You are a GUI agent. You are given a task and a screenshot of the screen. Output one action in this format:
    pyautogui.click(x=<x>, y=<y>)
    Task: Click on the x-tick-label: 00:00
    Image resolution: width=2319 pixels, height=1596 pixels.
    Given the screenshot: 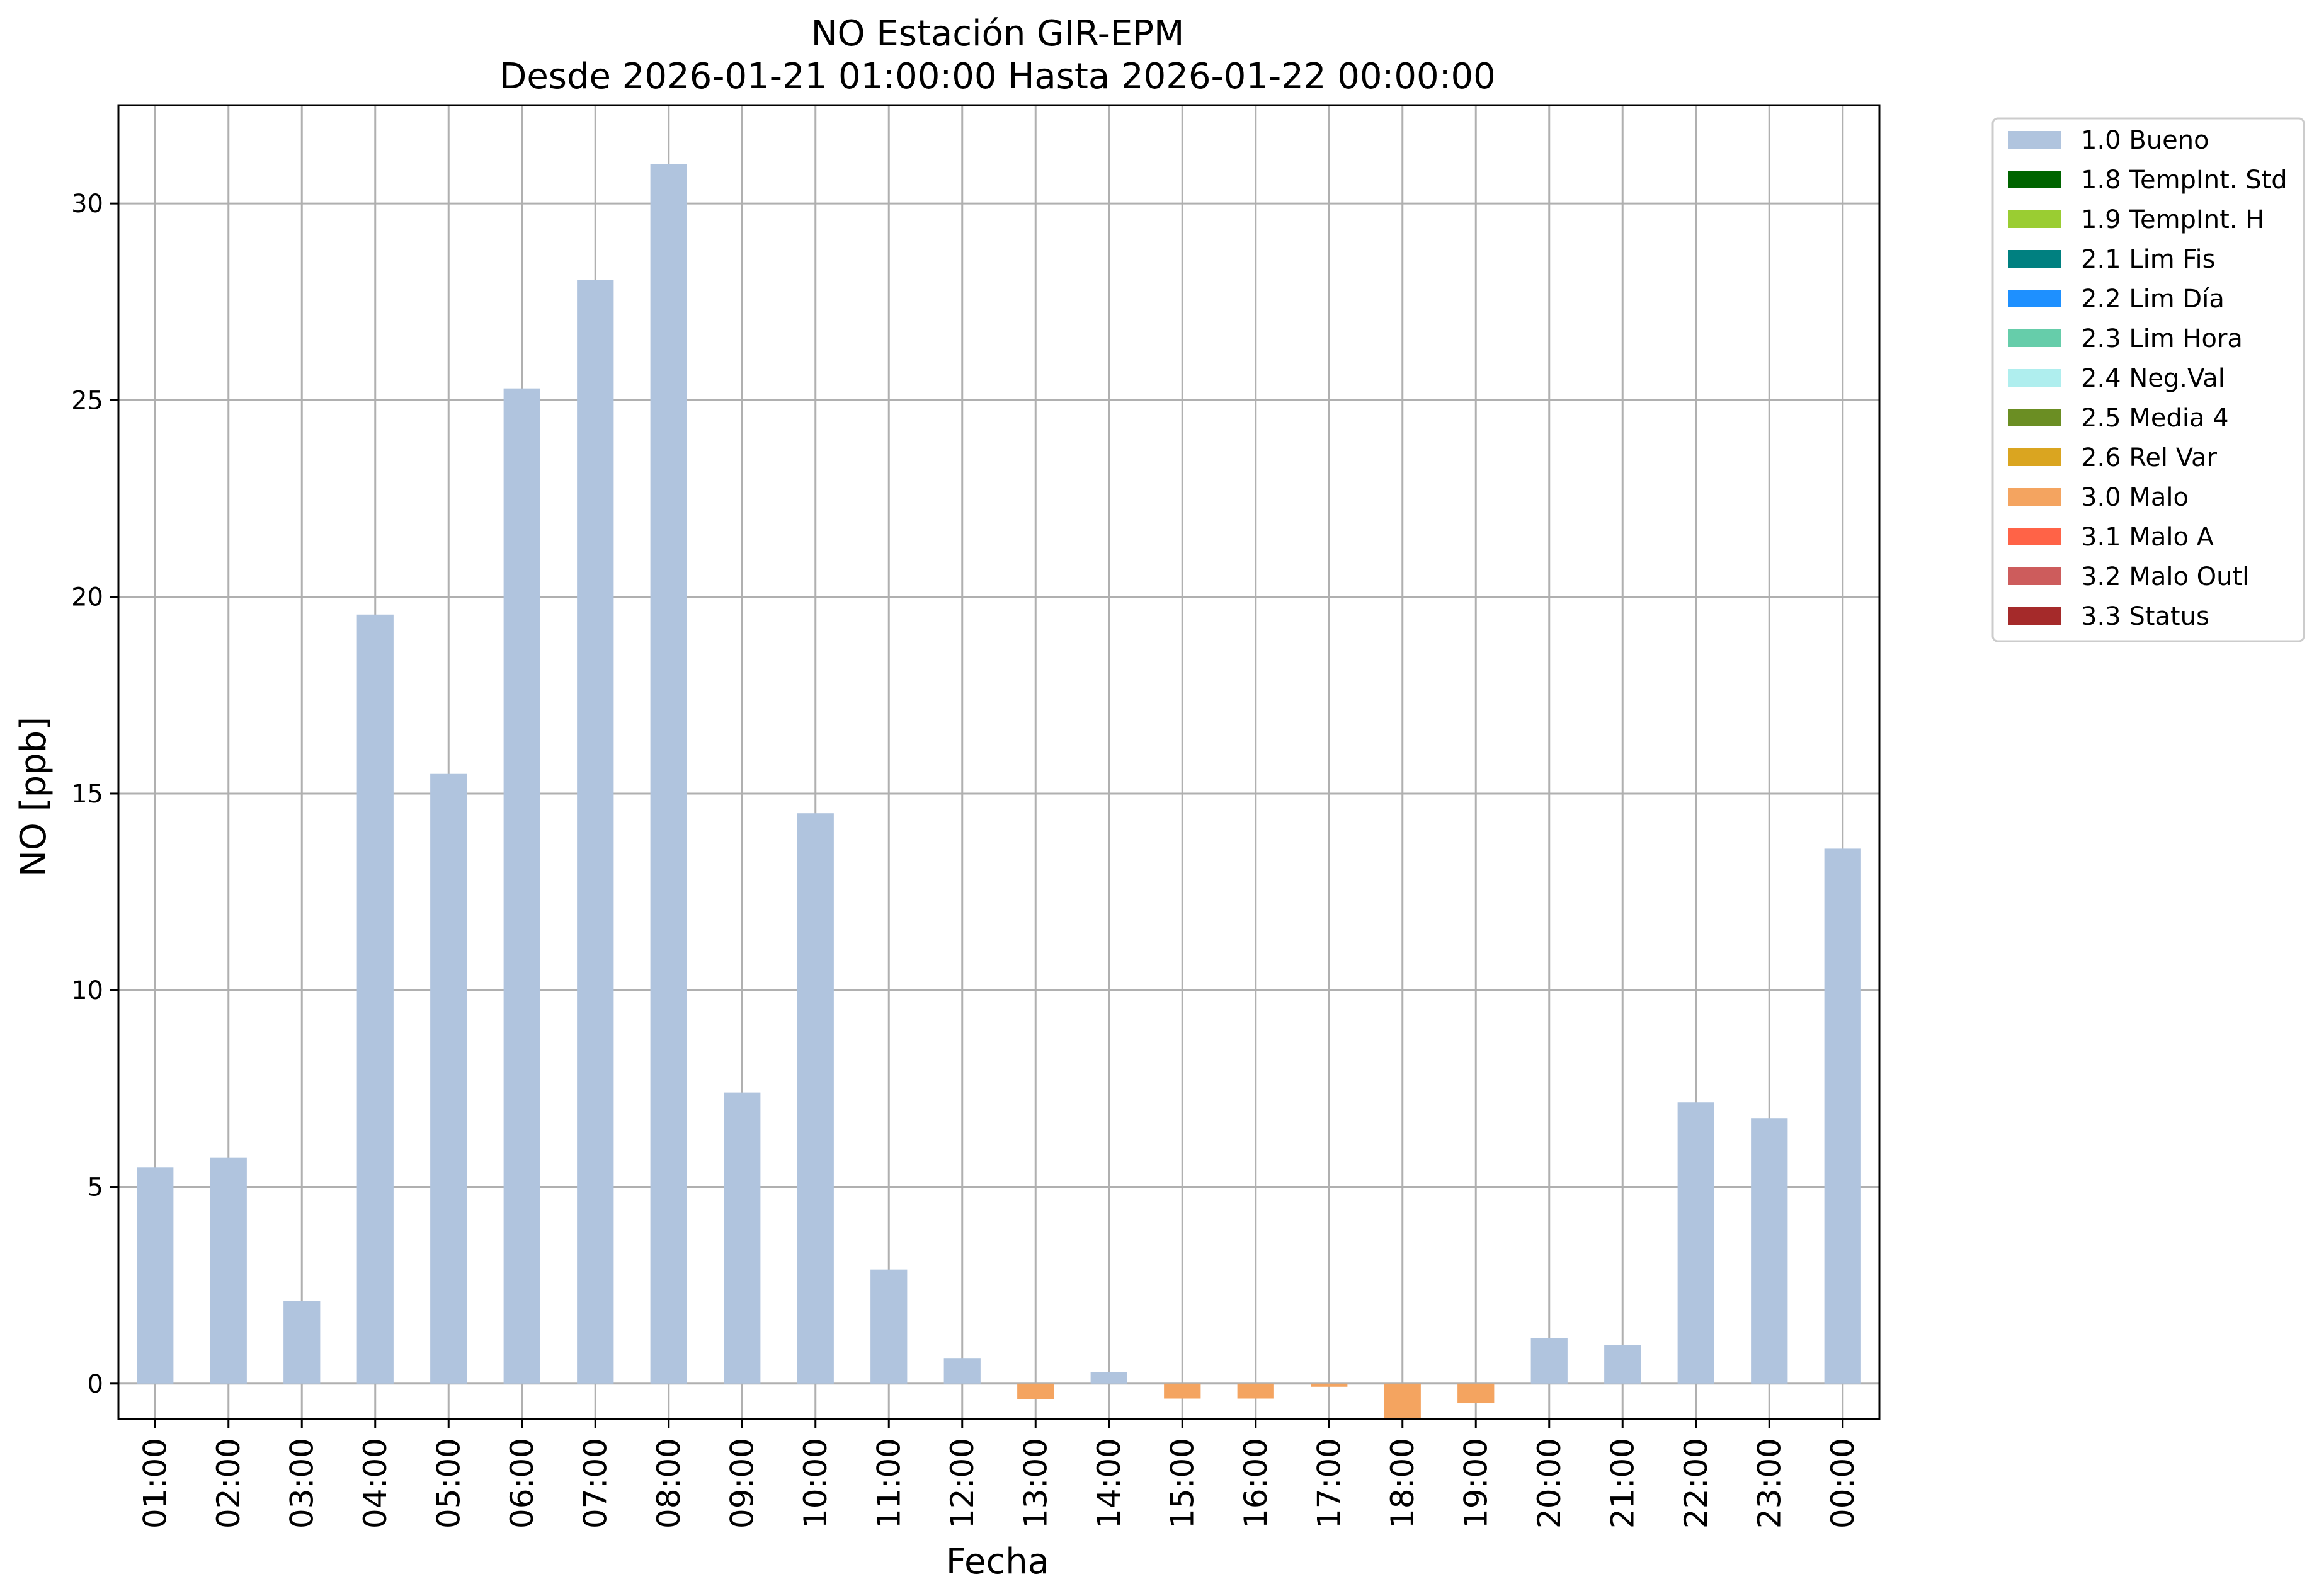 What is the action you would take?
    pyautogui.click(x=1843, y=1483)
    